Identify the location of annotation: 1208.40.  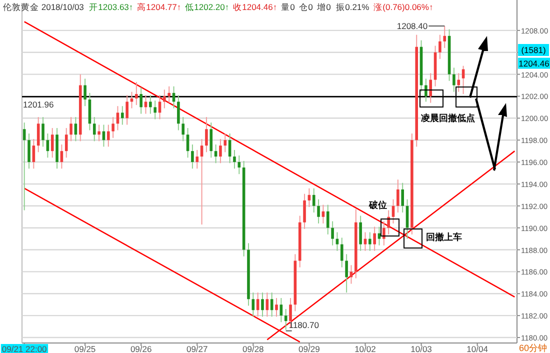
(412, 26).